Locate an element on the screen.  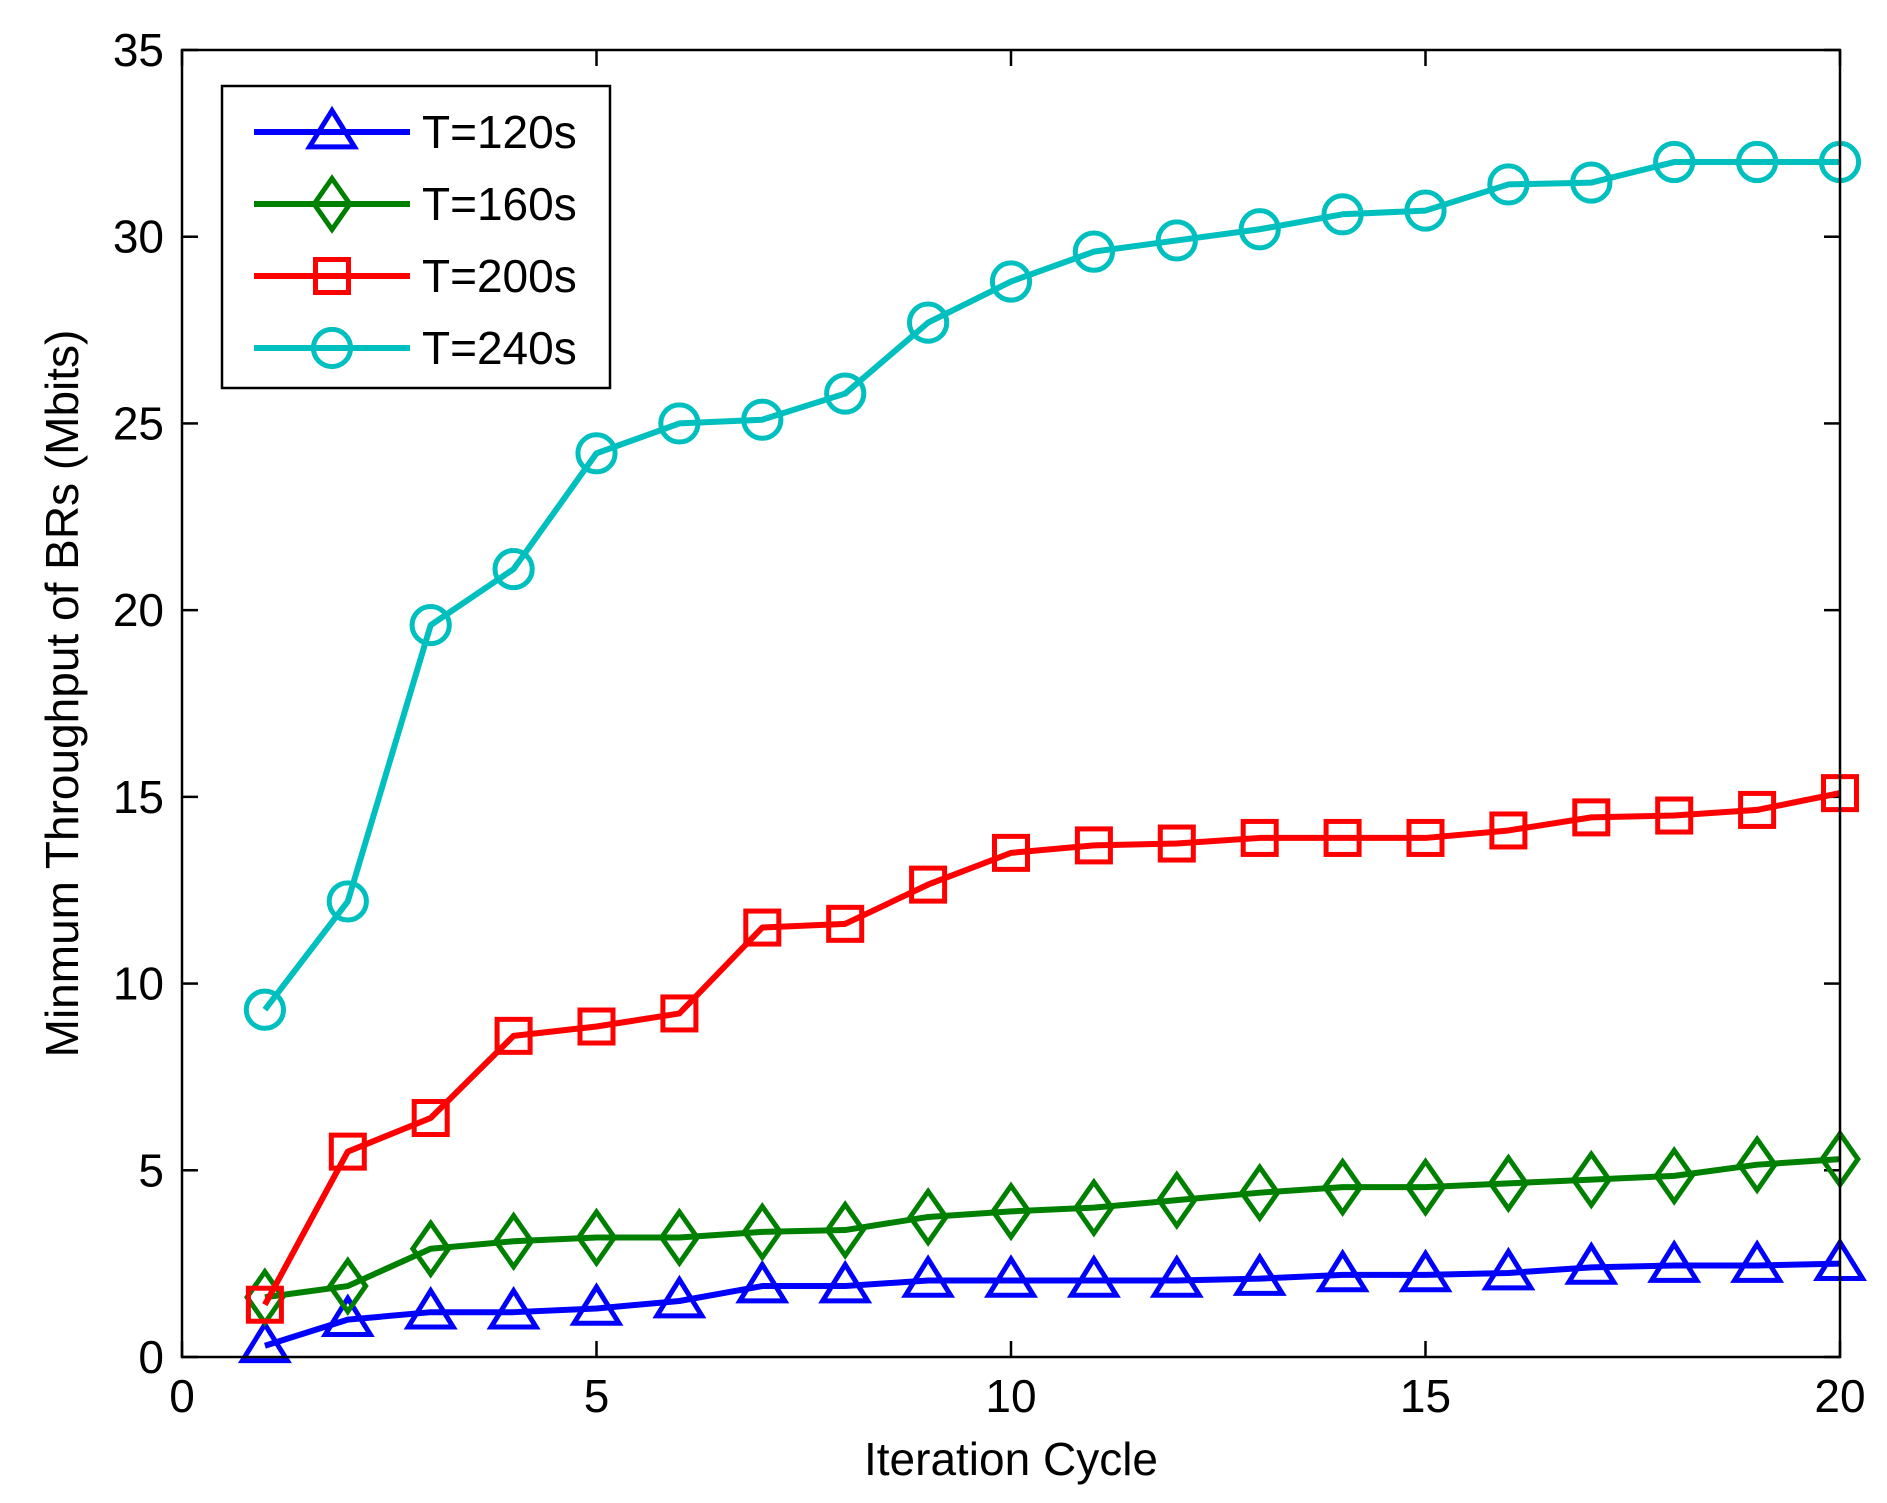
y-axis-title: Minmum Throughput of BRs (Mbits) is located at coordinates (62, 694).